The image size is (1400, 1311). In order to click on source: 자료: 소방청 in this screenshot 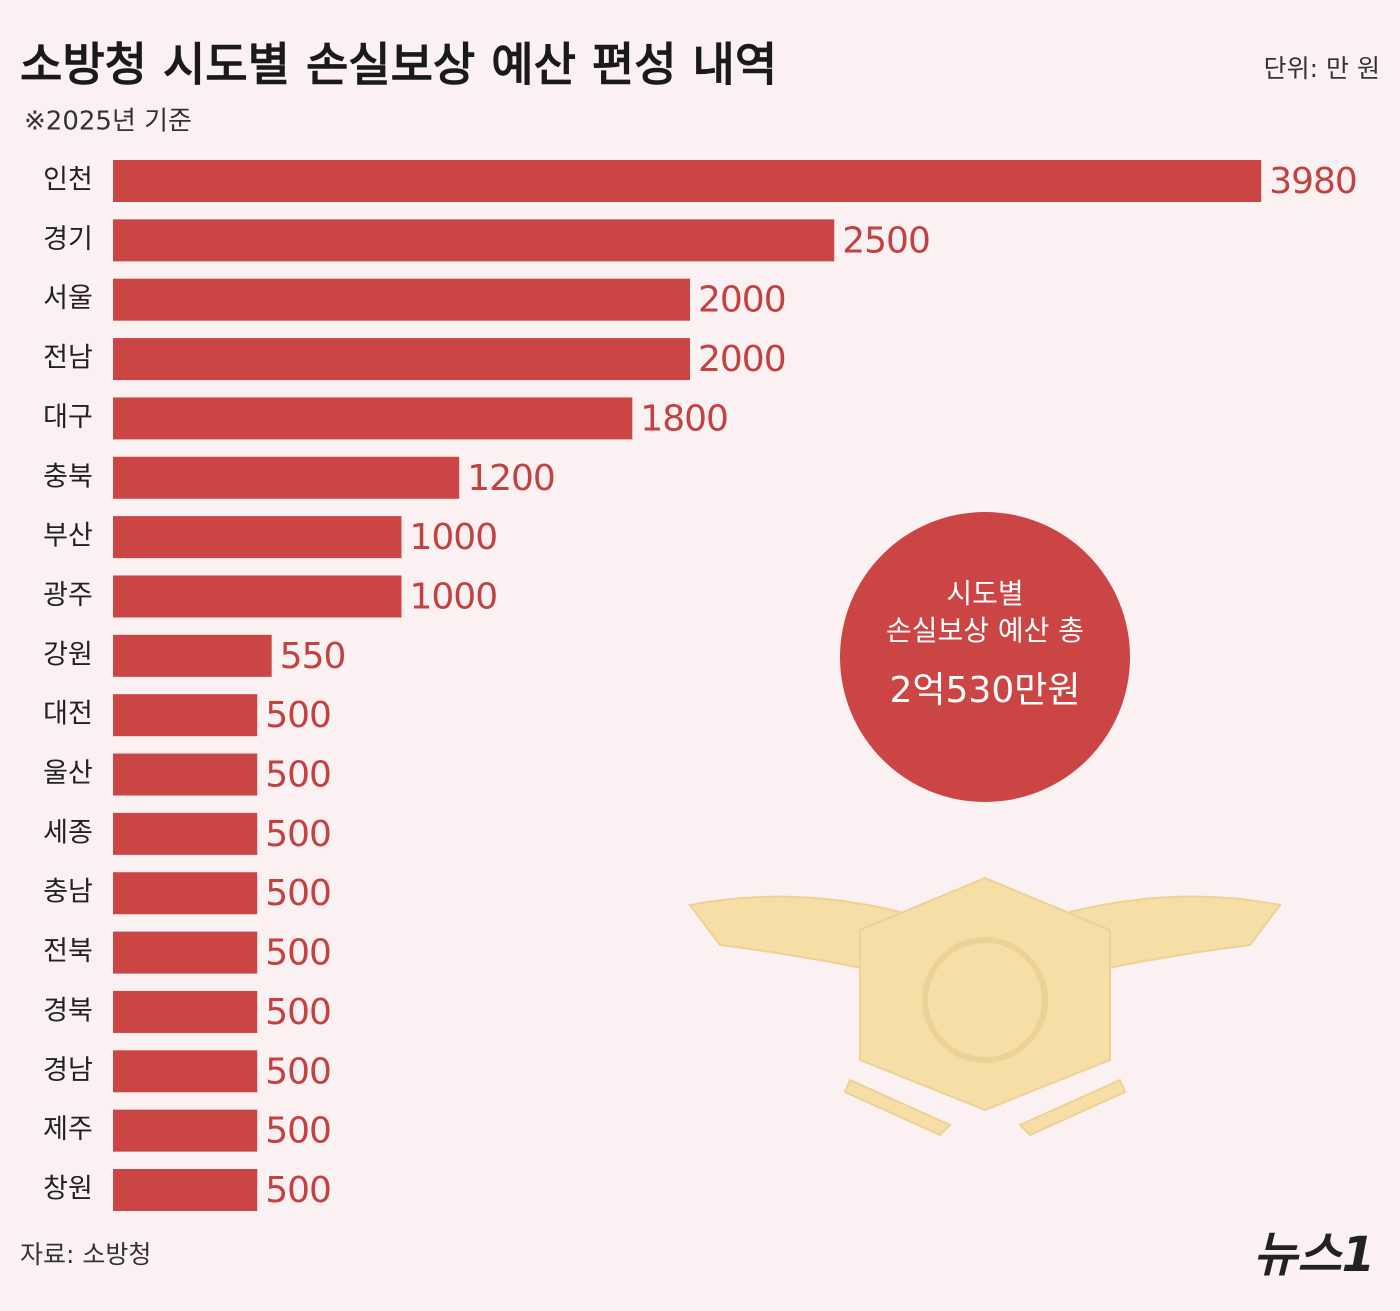, I will do `click(85, 1254)`.